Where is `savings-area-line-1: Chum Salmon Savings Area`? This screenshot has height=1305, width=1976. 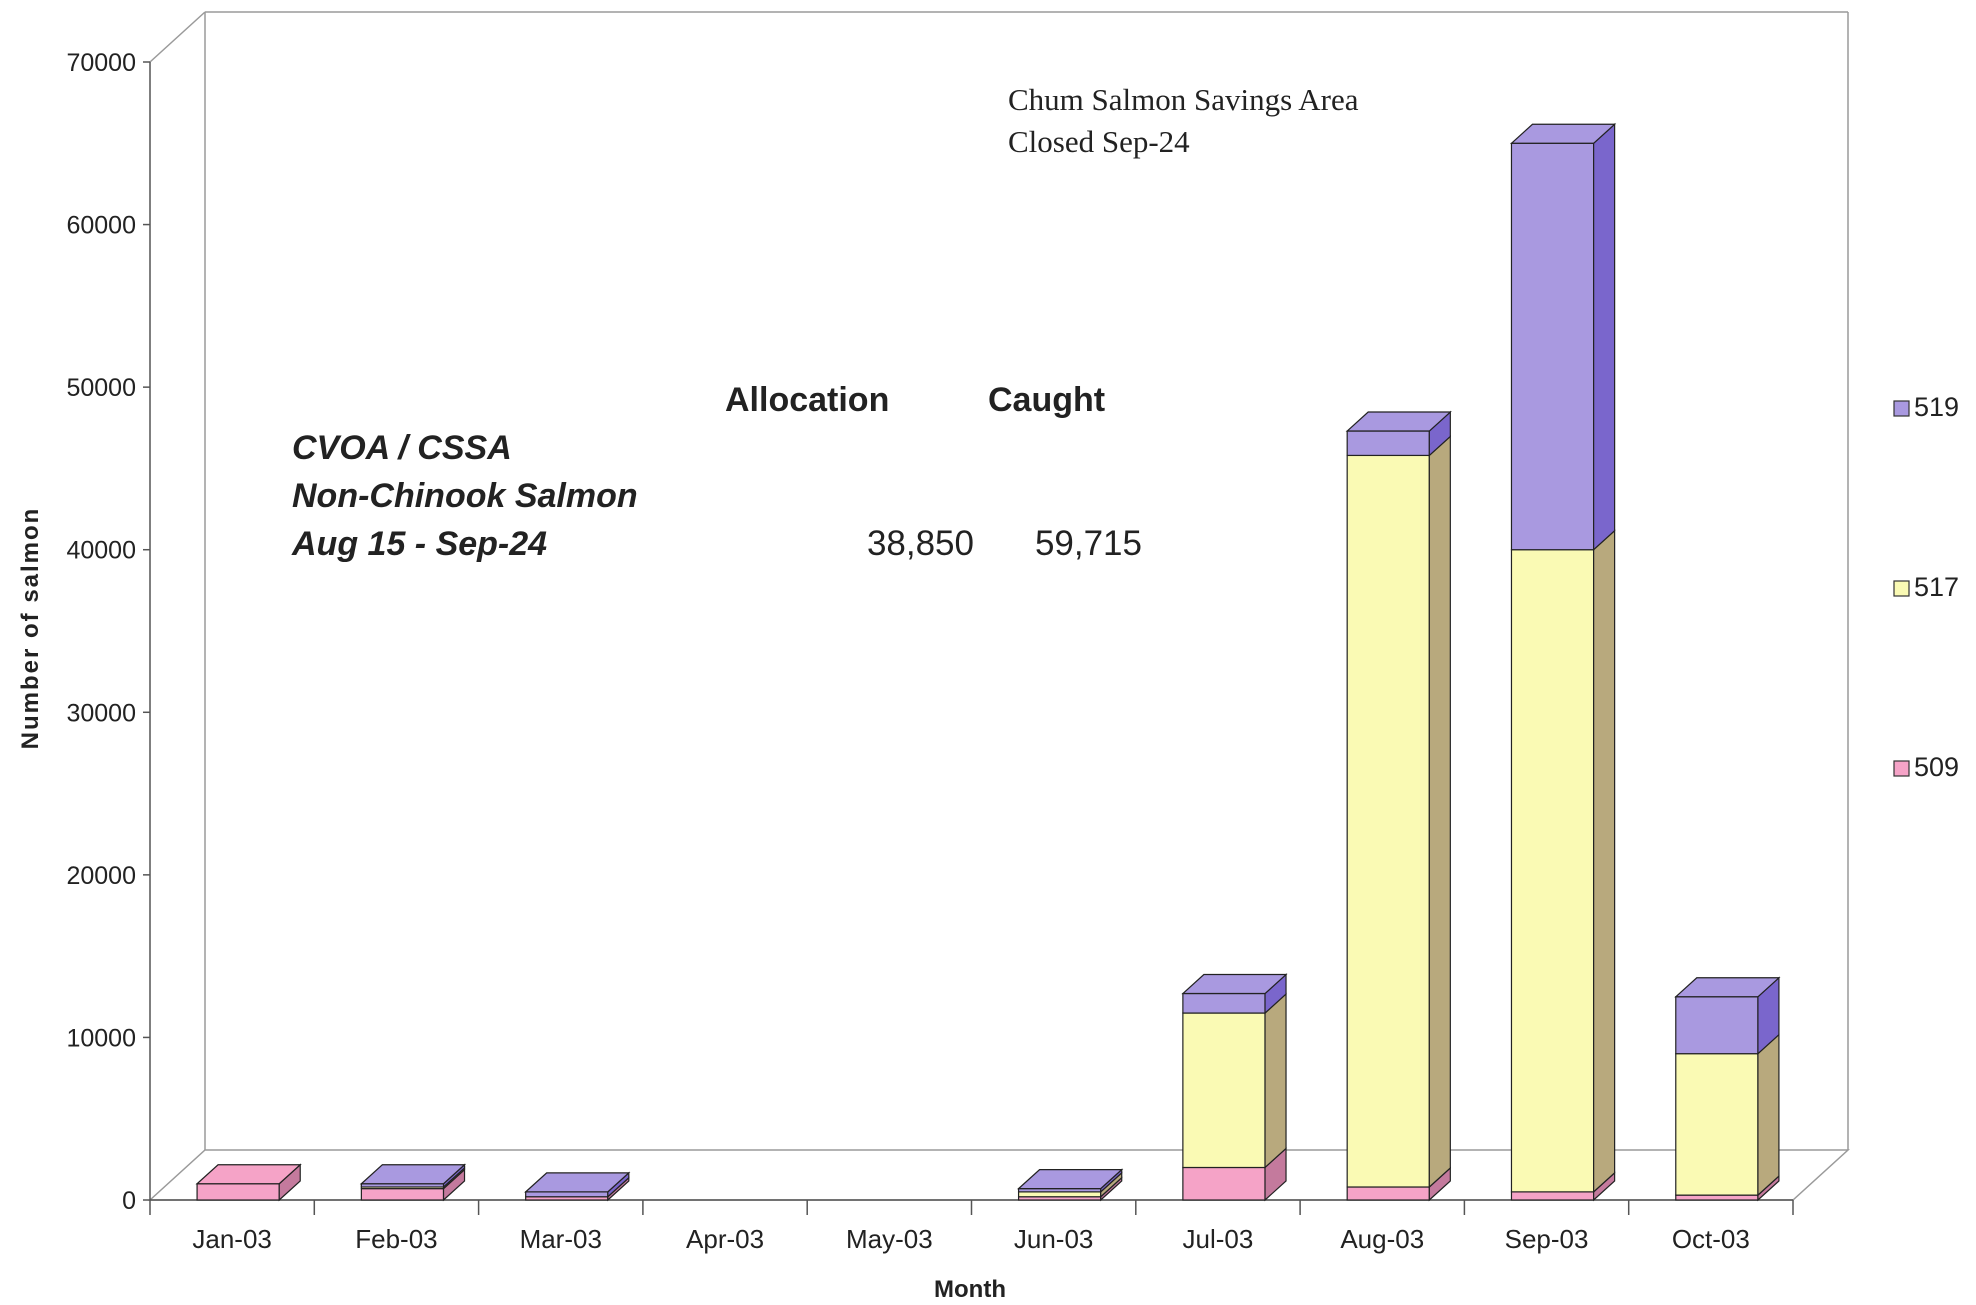 savings-area-line-1: Chum Salmon Savings Area is located at coordinates (1183, 99).